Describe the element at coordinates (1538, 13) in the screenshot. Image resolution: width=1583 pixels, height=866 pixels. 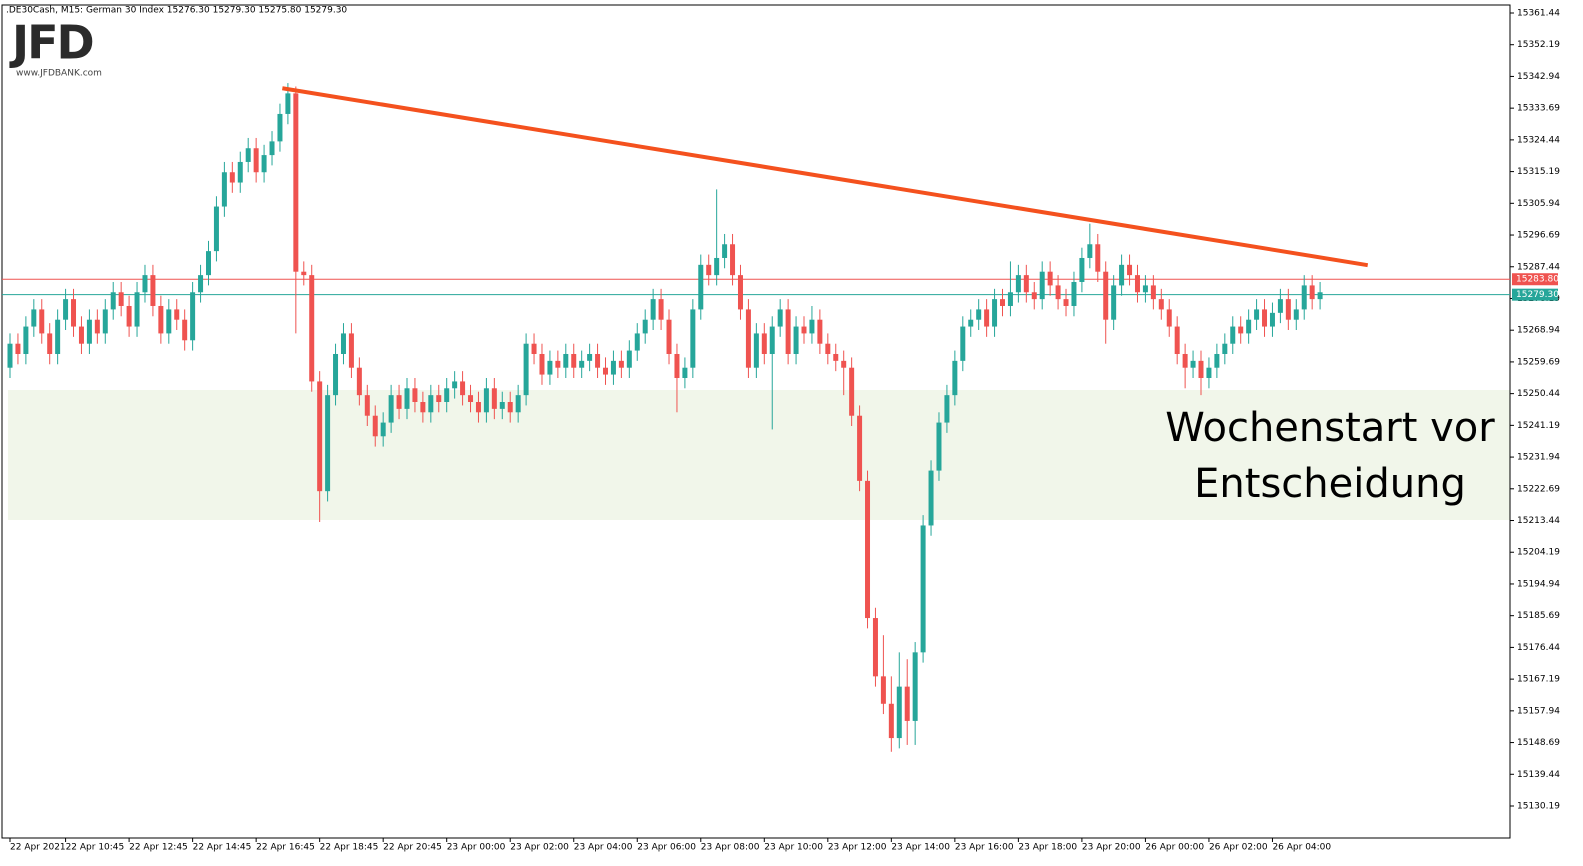
I see `y-tick-label: 15361.44` at that location.